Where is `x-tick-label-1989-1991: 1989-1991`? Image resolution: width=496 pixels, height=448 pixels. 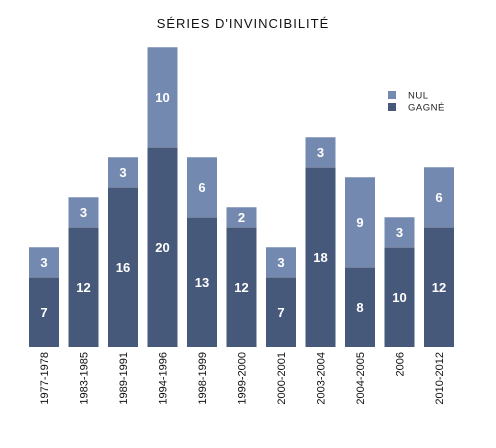 x-tick-label-1989-1991: 1989-1991 is located at coordinates (124, 378).